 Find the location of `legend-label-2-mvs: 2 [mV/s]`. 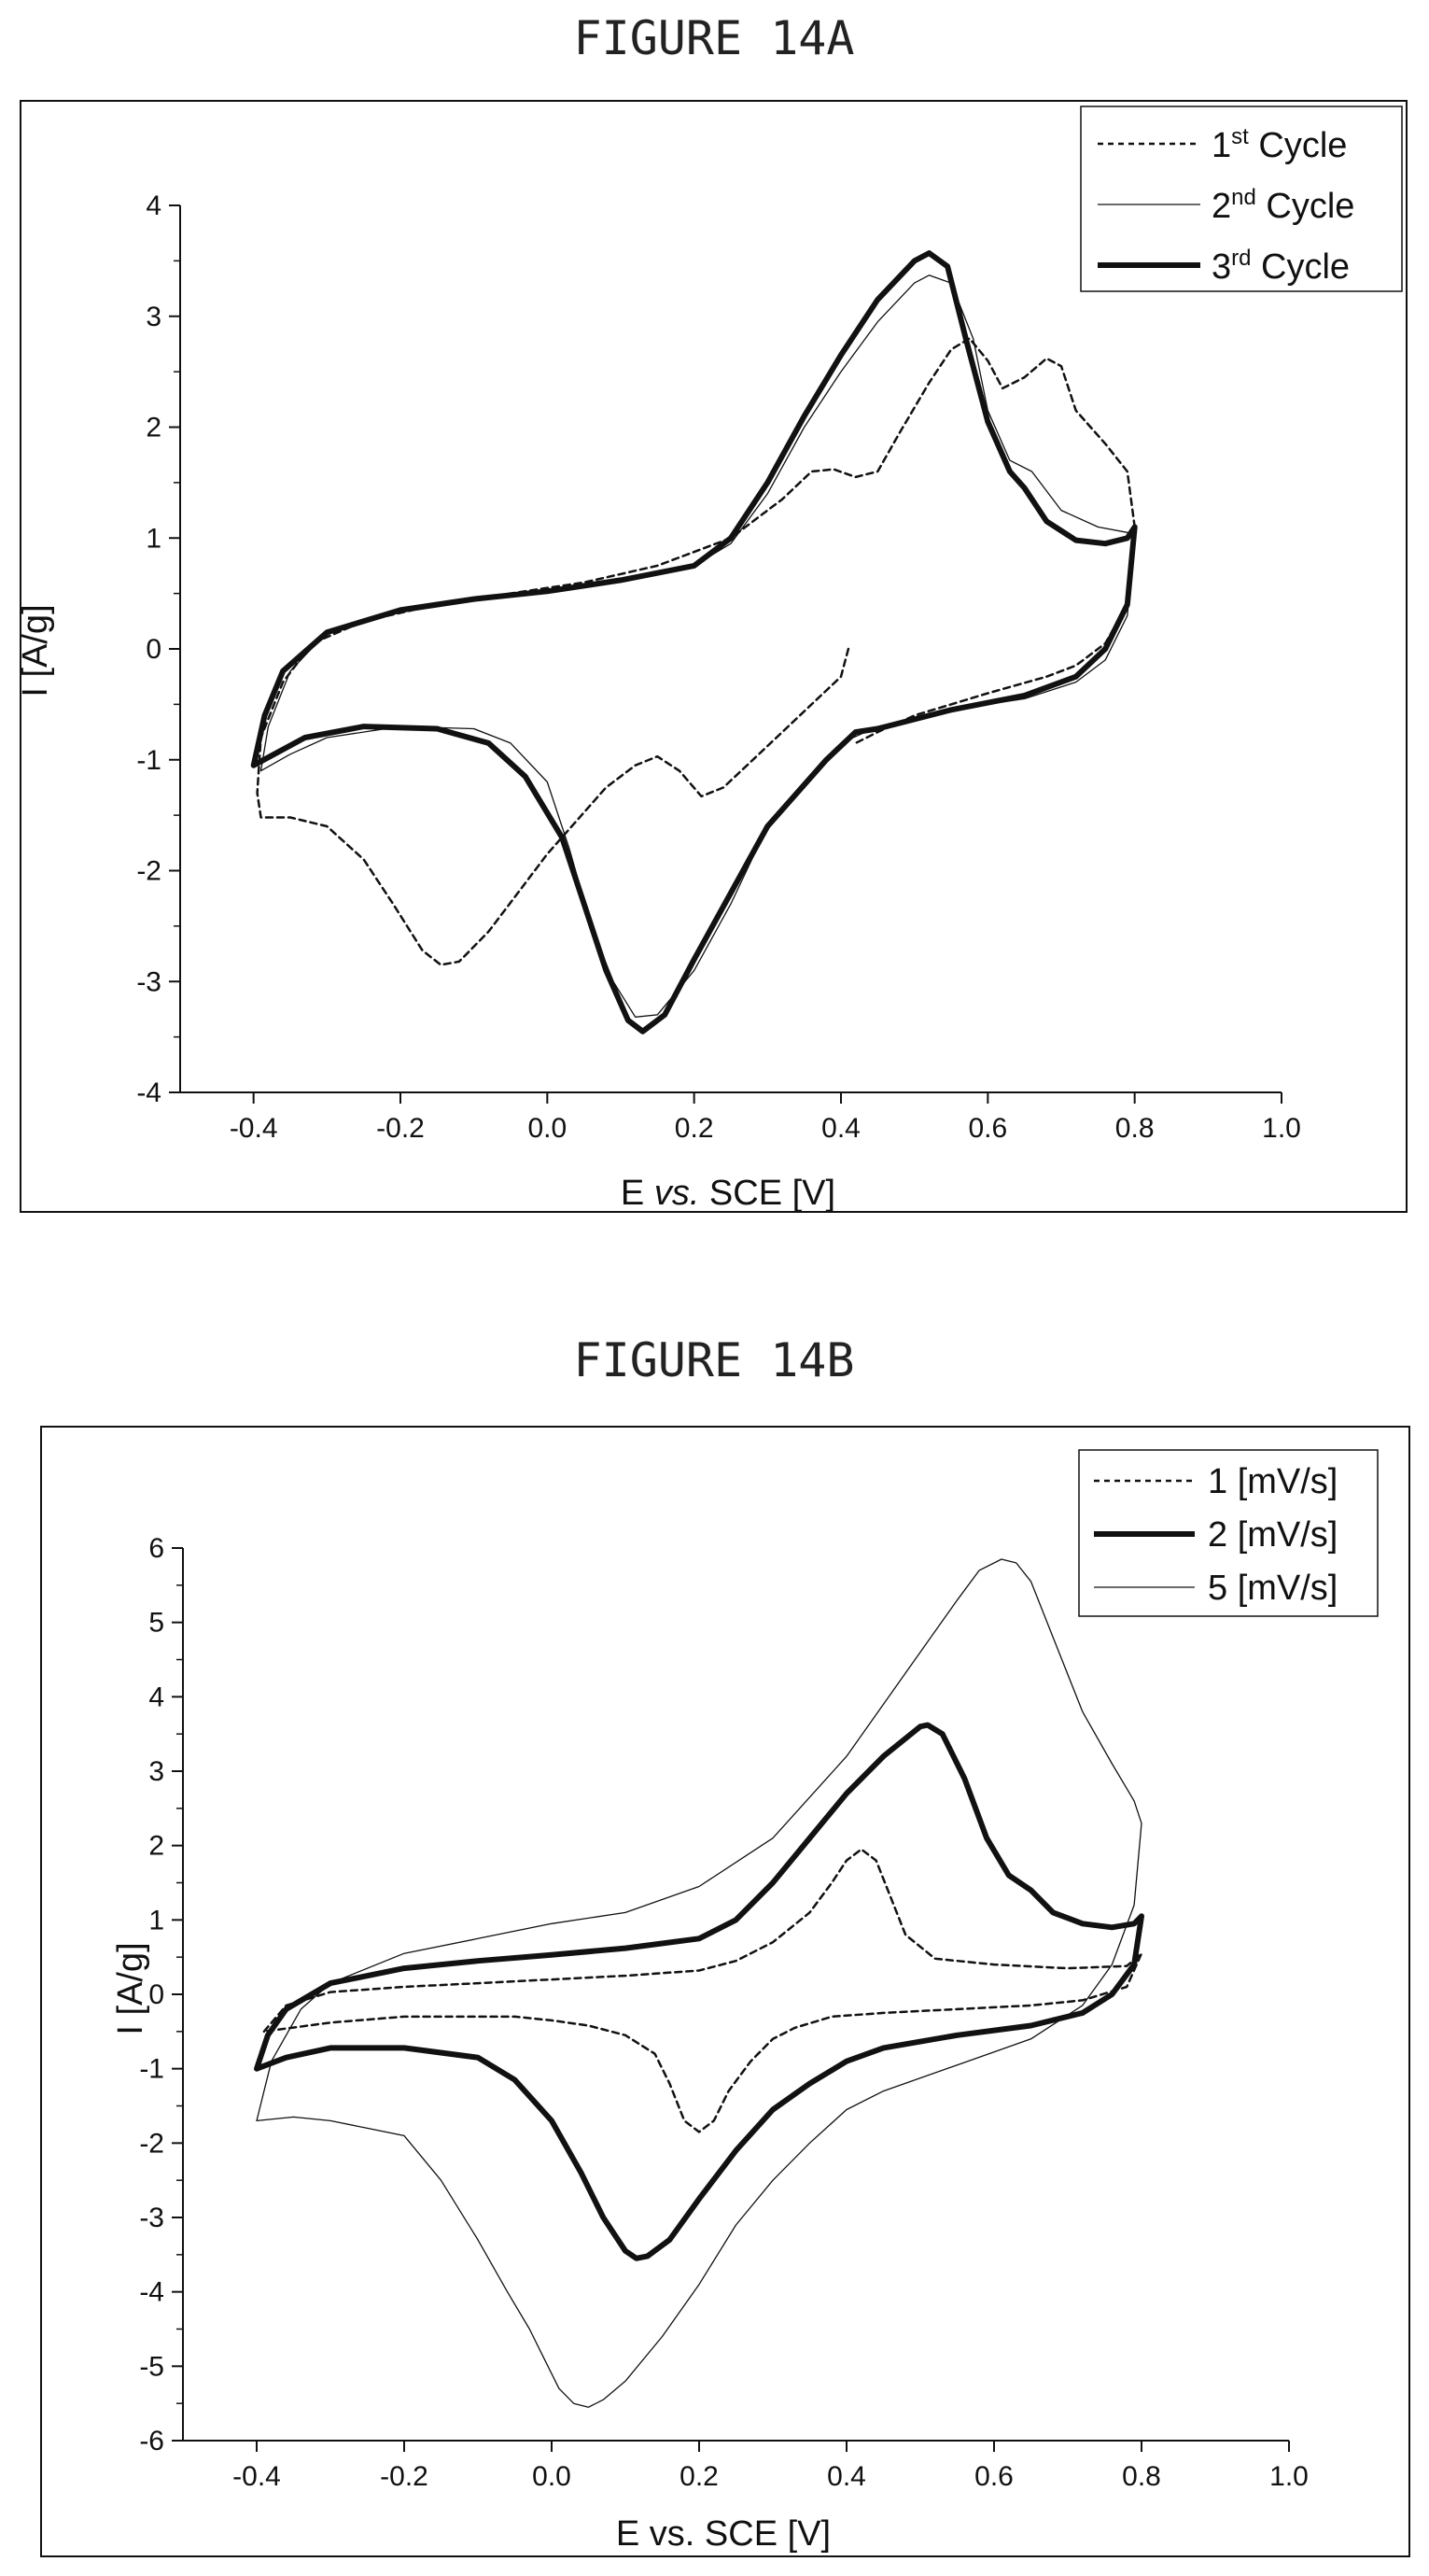

legend-label-2-mvs: 2 [mV/s] is located at coordinates (1273, 1535).